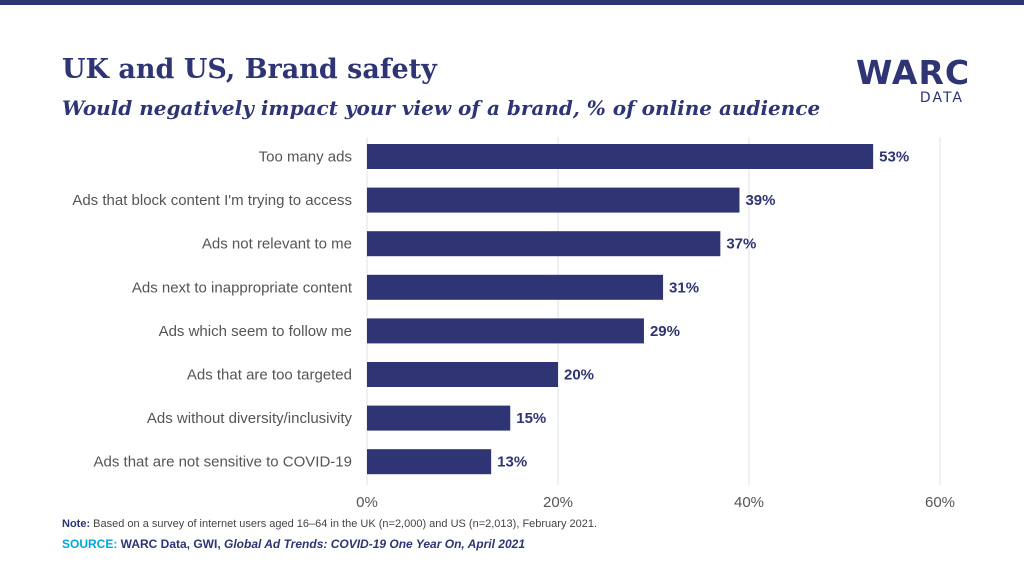 Image resolution: width=1024 pixels, height=576 pixels. Describe the element at coordinates (913, 72) in the screenshot. I see `logo-main-text: WARC` at that location.